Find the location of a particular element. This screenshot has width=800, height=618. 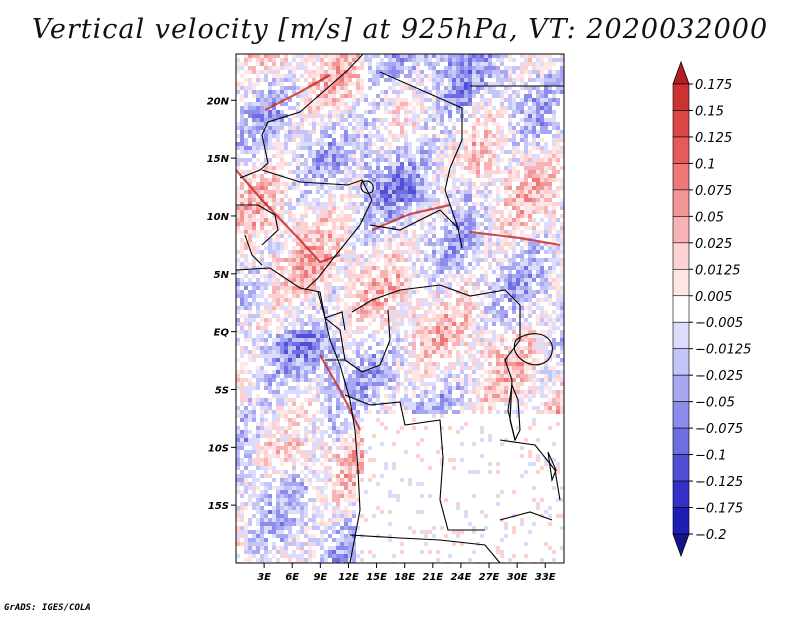

lat-tick-label: 5N is located at coordinates (222, 275).